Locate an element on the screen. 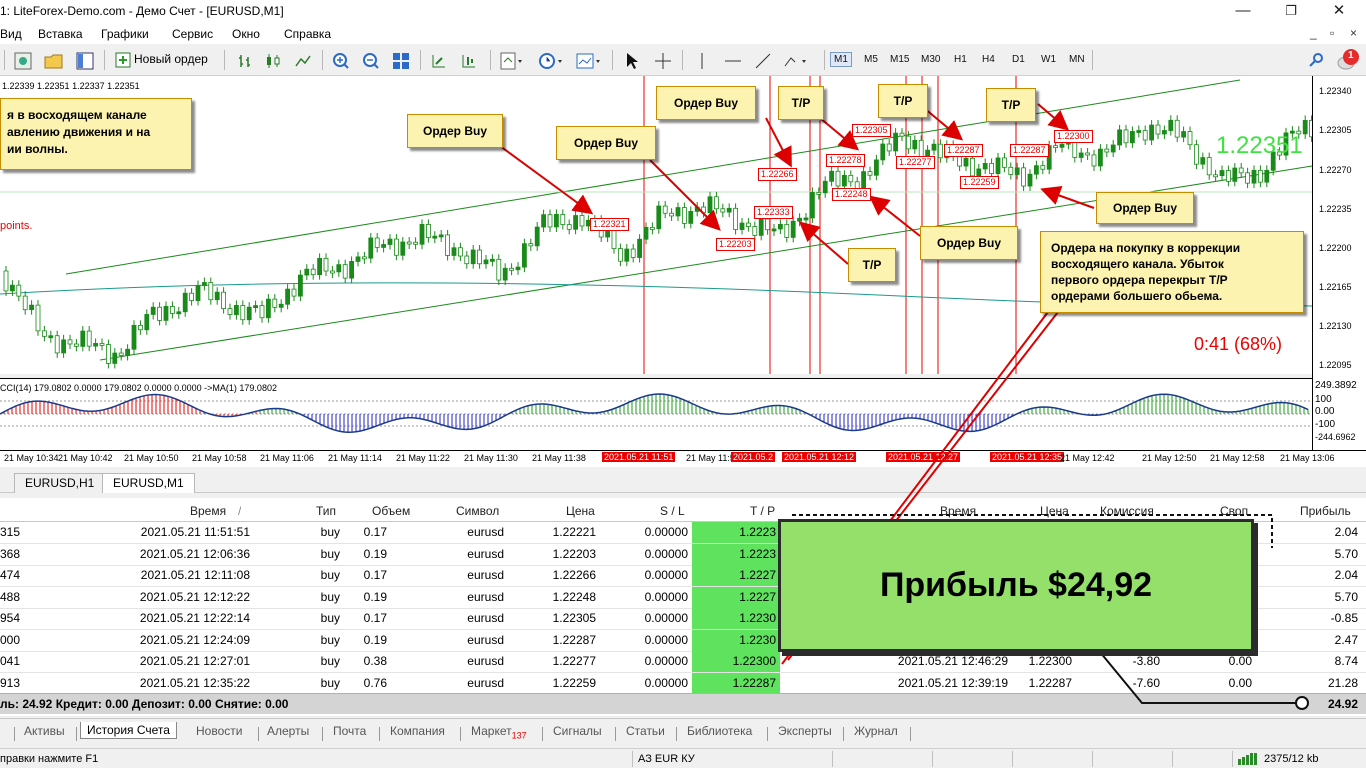 Image resolution: width=1366 pixels, height=768 pixels. menu-insert: Вставка is located at coordinates (60, 34).